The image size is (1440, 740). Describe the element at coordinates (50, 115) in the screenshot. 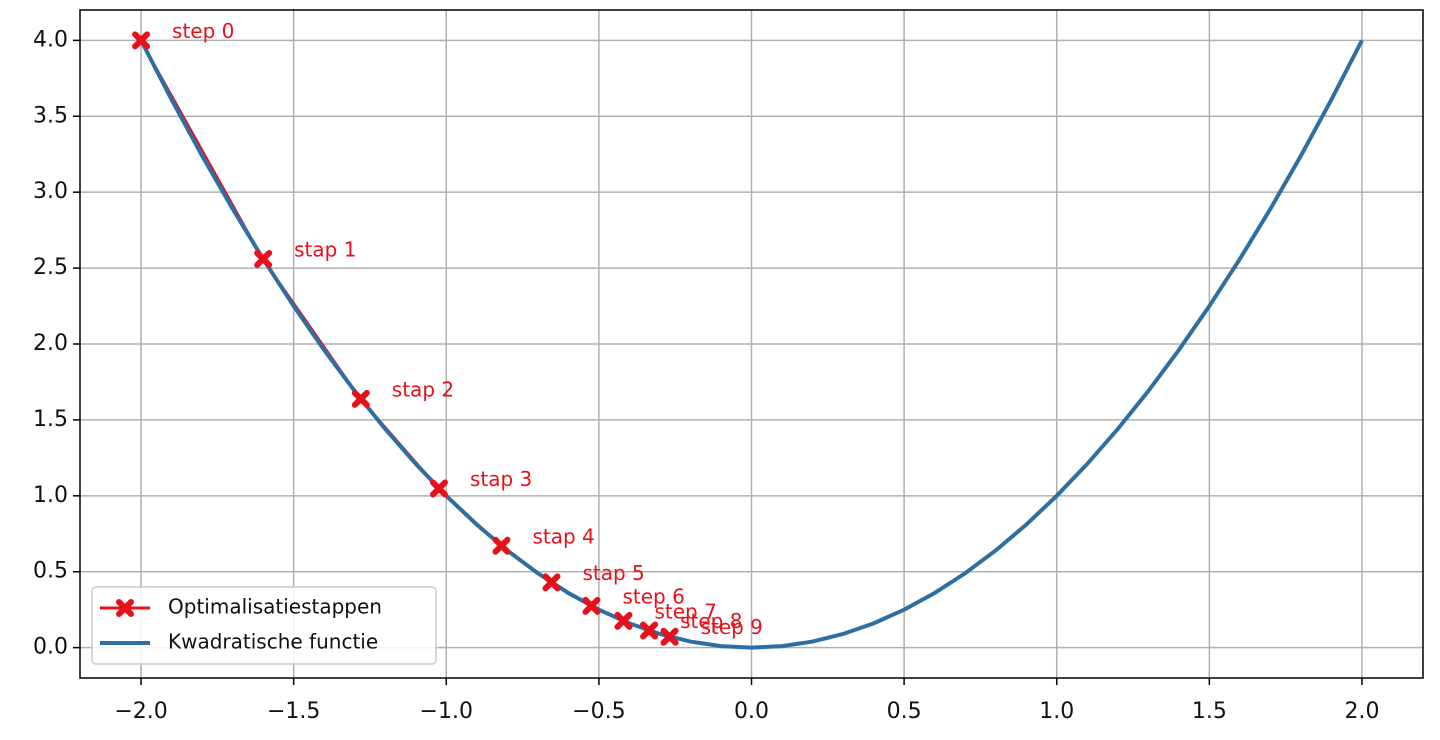

I see `y-tick-label: 3.5` at that location.